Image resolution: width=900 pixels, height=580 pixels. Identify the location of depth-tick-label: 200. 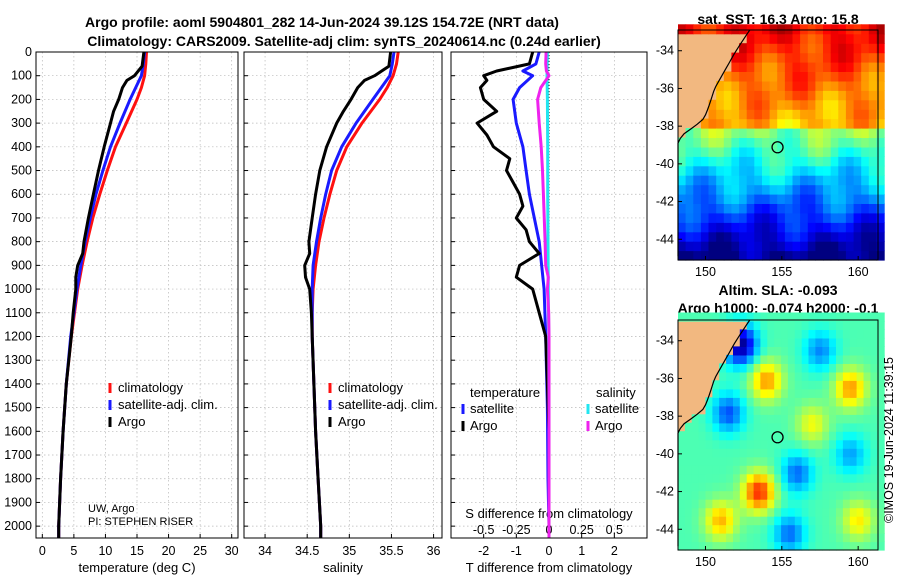
(21, 99).